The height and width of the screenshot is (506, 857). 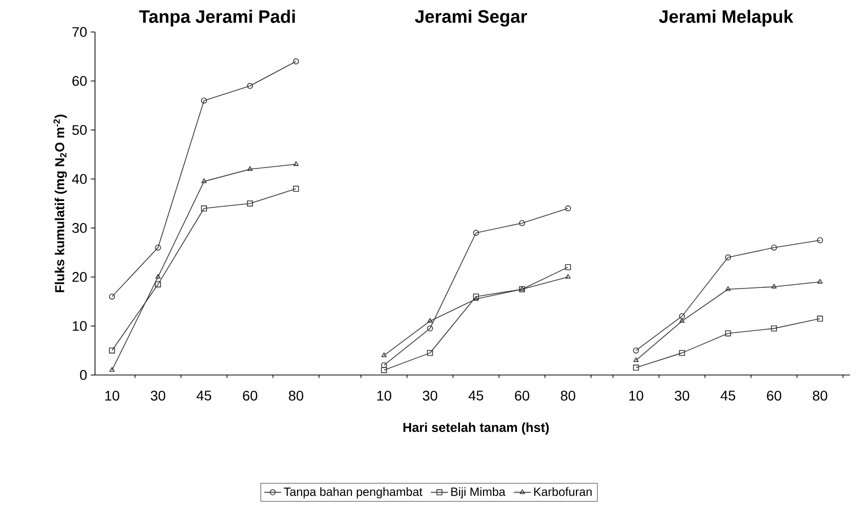 What do you see at coordinates (726, 18) in the screenshot?
I see `chart-title: Jerami Melapuk` at bounding box center [726, 18].